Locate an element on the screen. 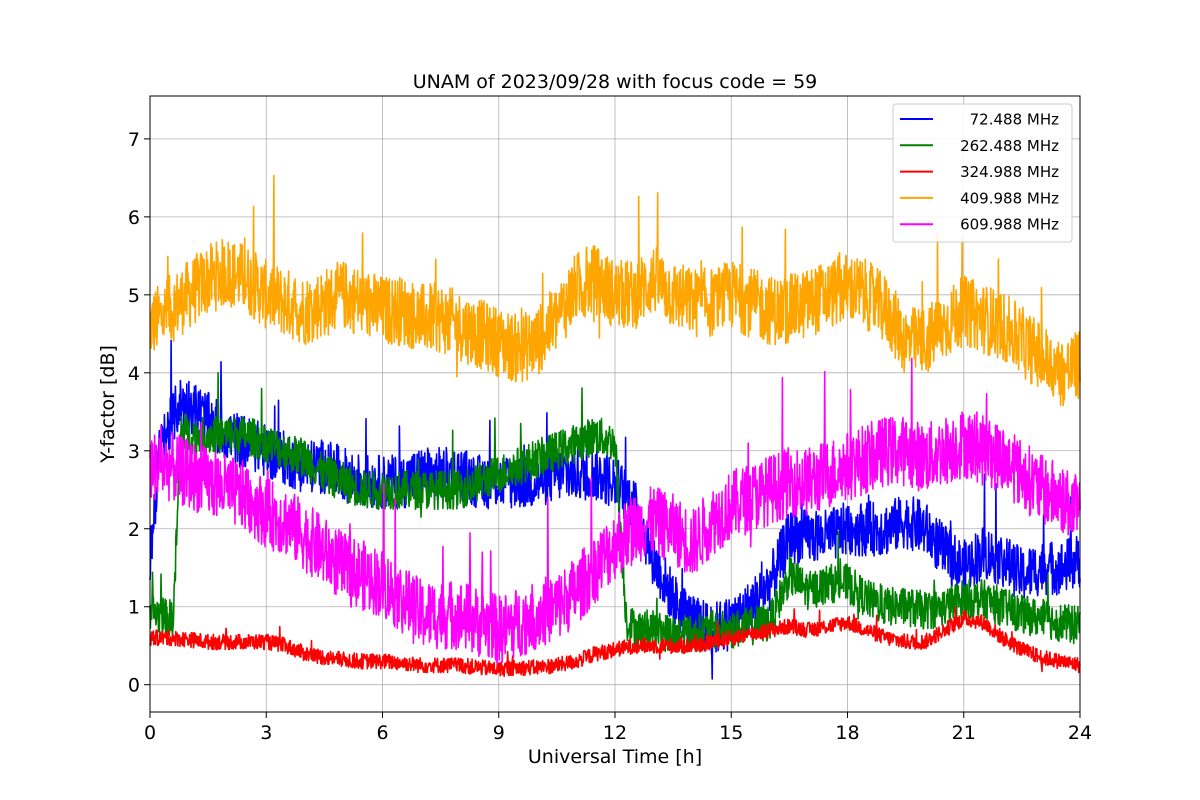  x-tick-label: 6 is located at coordinates (382, 733).